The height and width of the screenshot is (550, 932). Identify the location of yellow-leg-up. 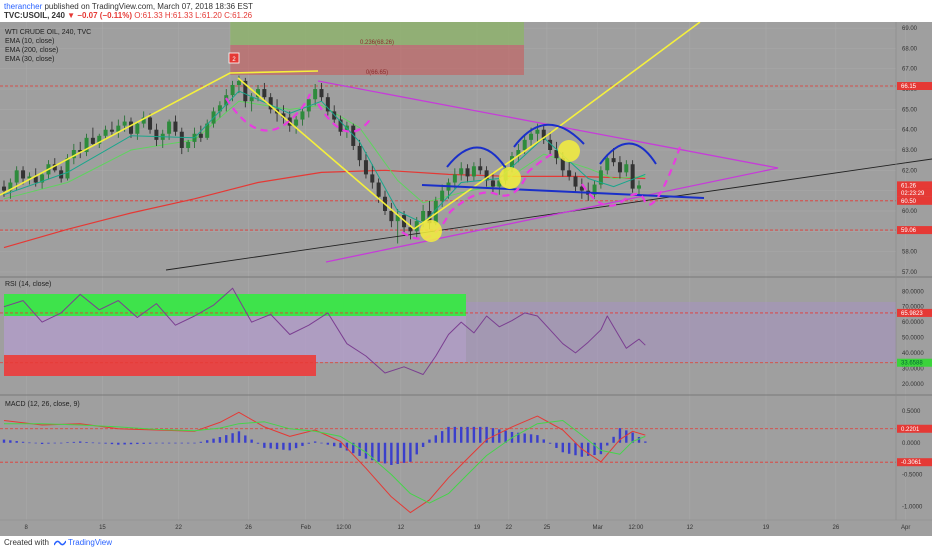
(557, 126).